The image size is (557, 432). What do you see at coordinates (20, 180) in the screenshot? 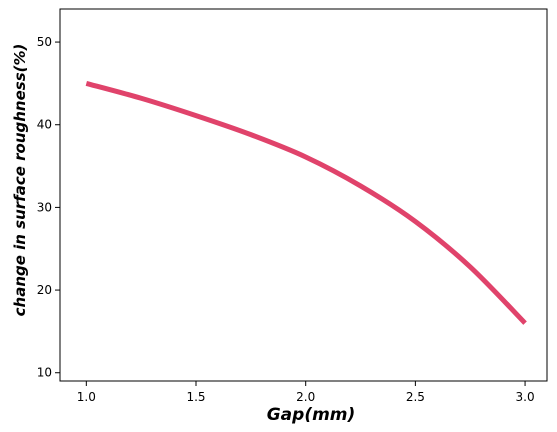
I see `y-axis-title: change in surface roughness(%)` at bounding box center [20, 180].